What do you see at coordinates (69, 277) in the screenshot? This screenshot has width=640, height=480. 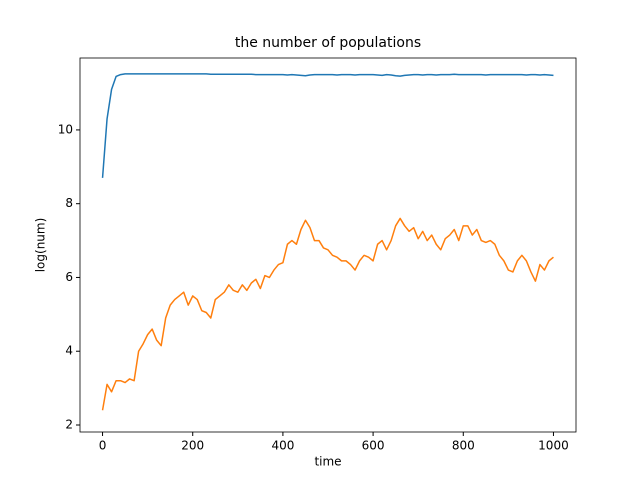 I see `y-tick-label: 6` at bounding box center [69, 277].